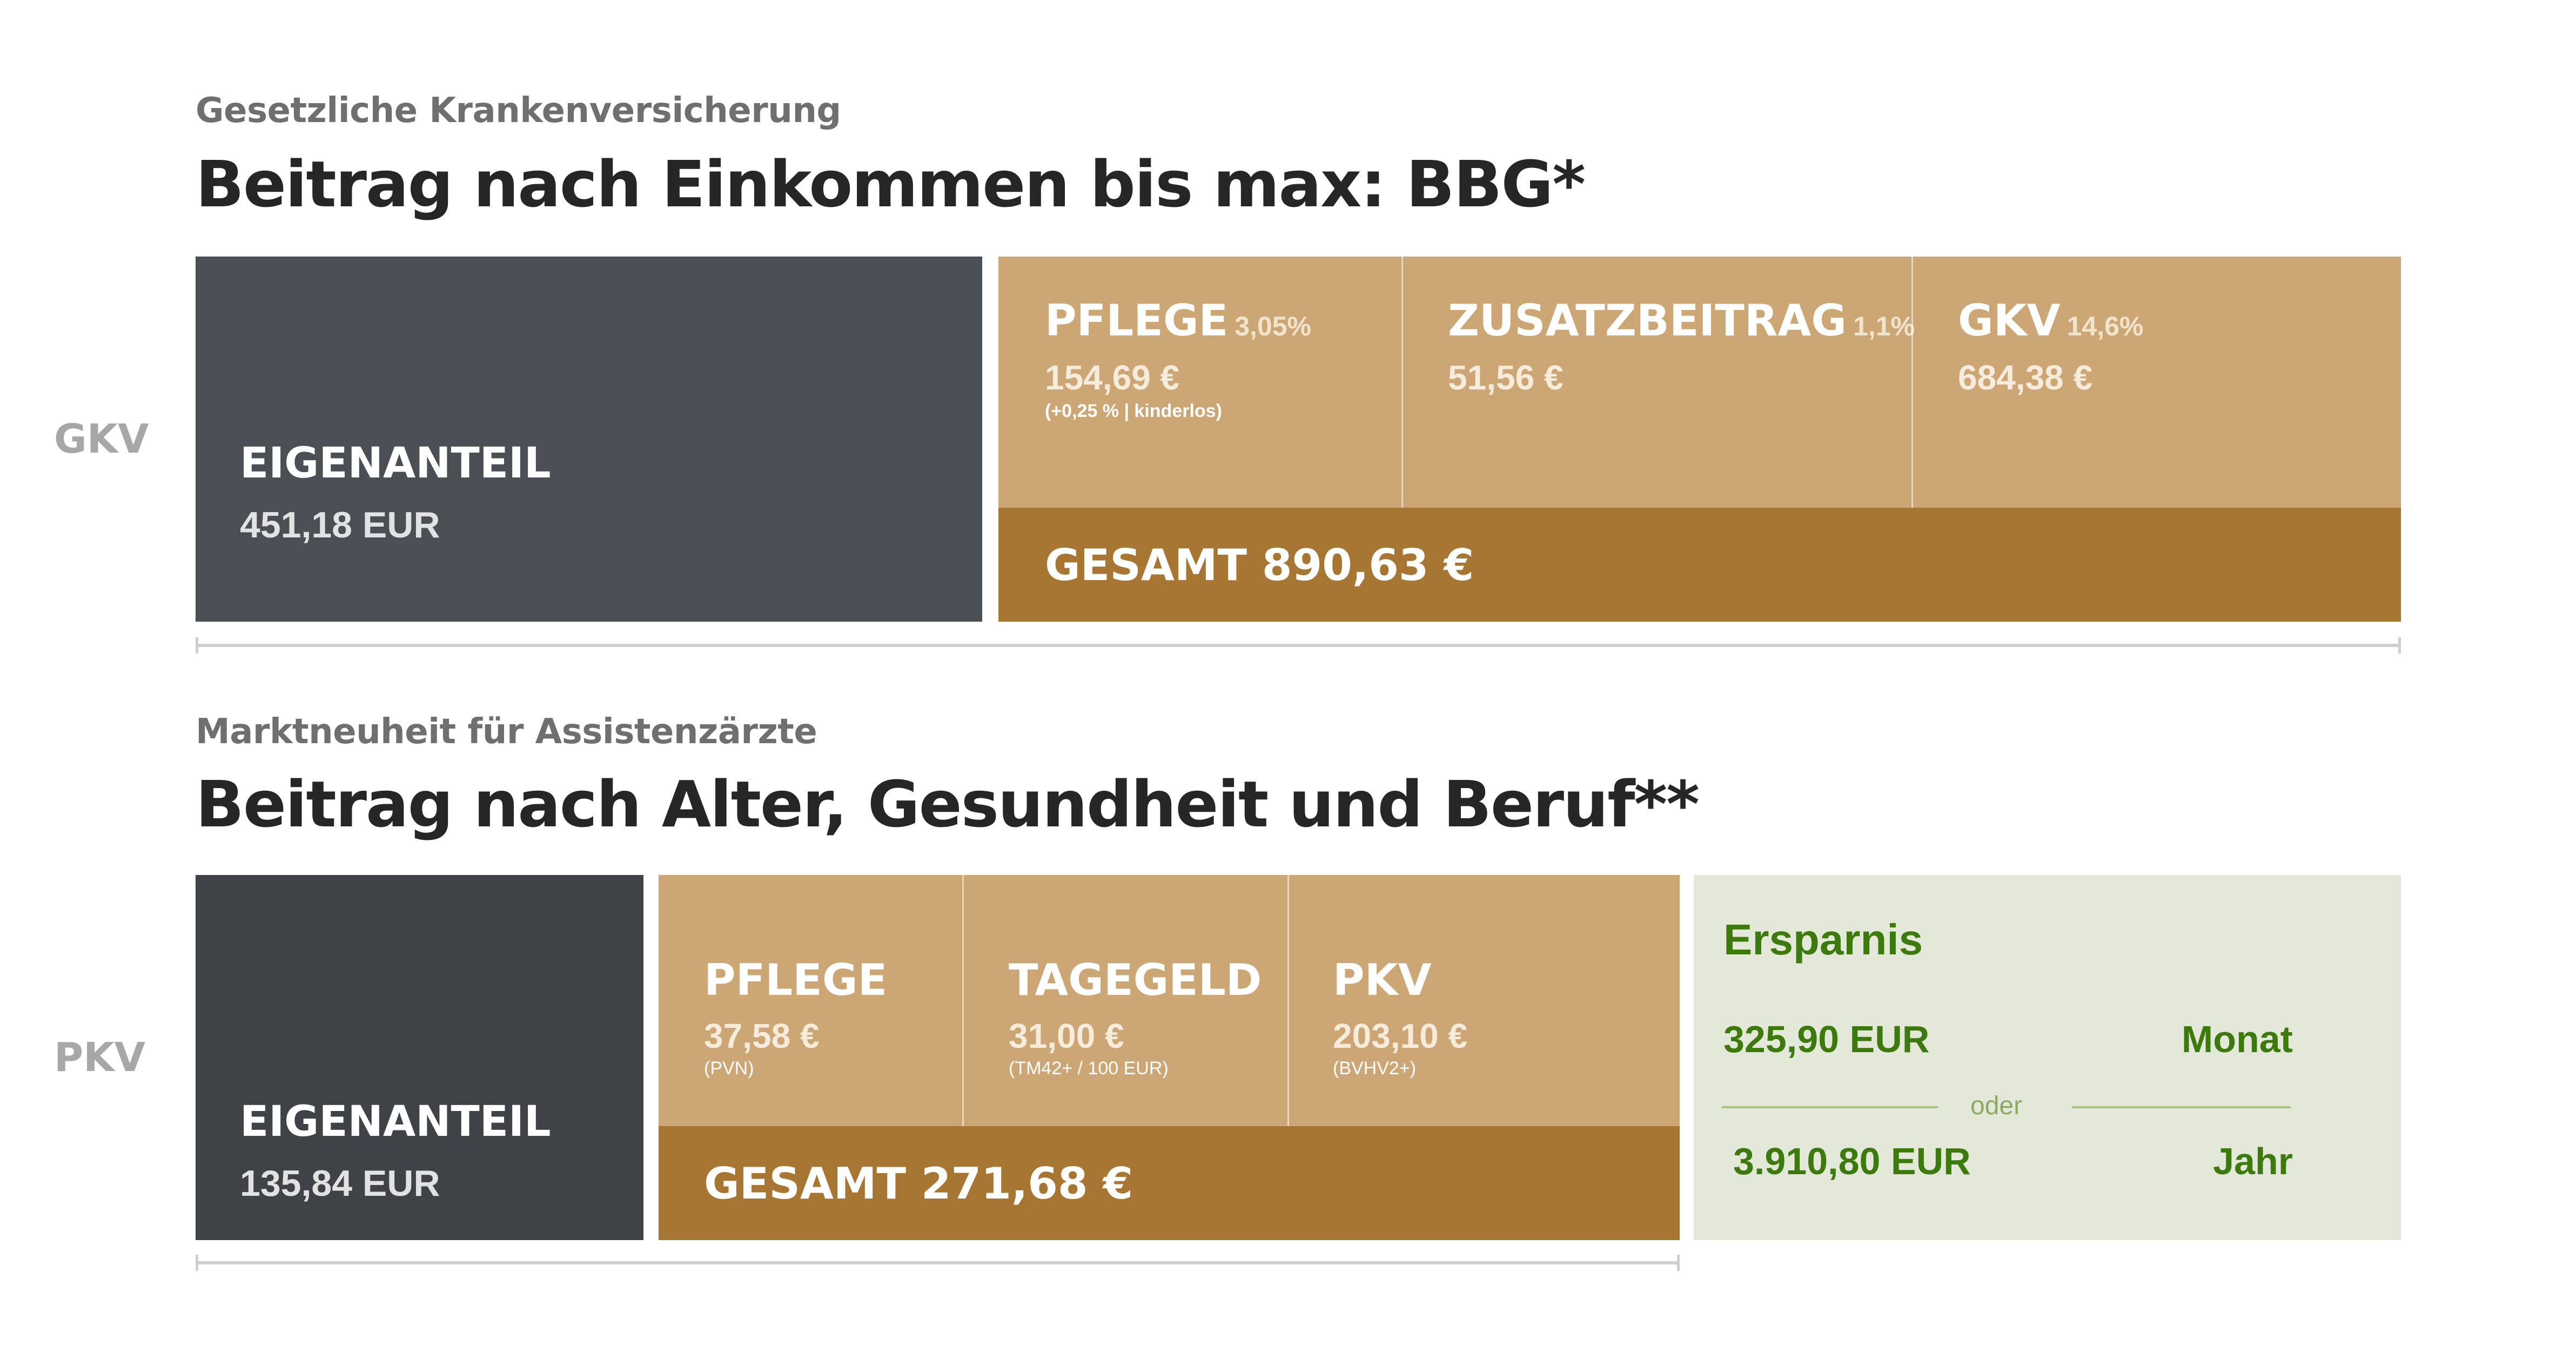 This screenshot has height=1360, width=2576. I want to click on pkv-segment-pflege: PFLEGE 37,58 € (PVN), so click(796, 1017).